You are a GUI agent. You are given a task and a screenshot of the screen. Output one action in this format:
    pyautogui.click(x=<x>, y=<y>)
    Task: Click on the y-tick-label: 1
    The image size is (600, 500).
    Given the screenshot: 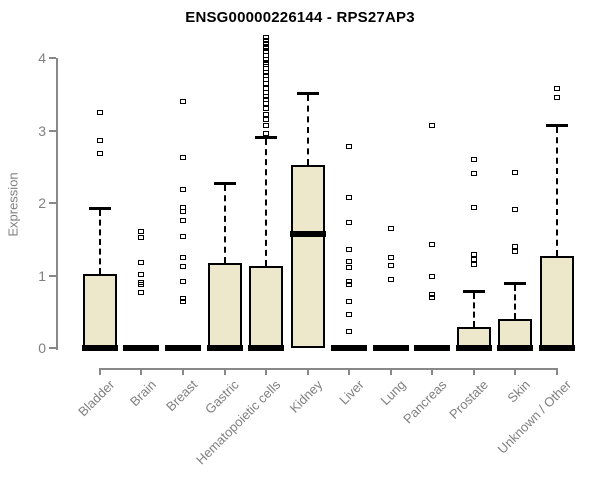 What is the action you would take?
    pyautogui.click(x=42, y=275)
    